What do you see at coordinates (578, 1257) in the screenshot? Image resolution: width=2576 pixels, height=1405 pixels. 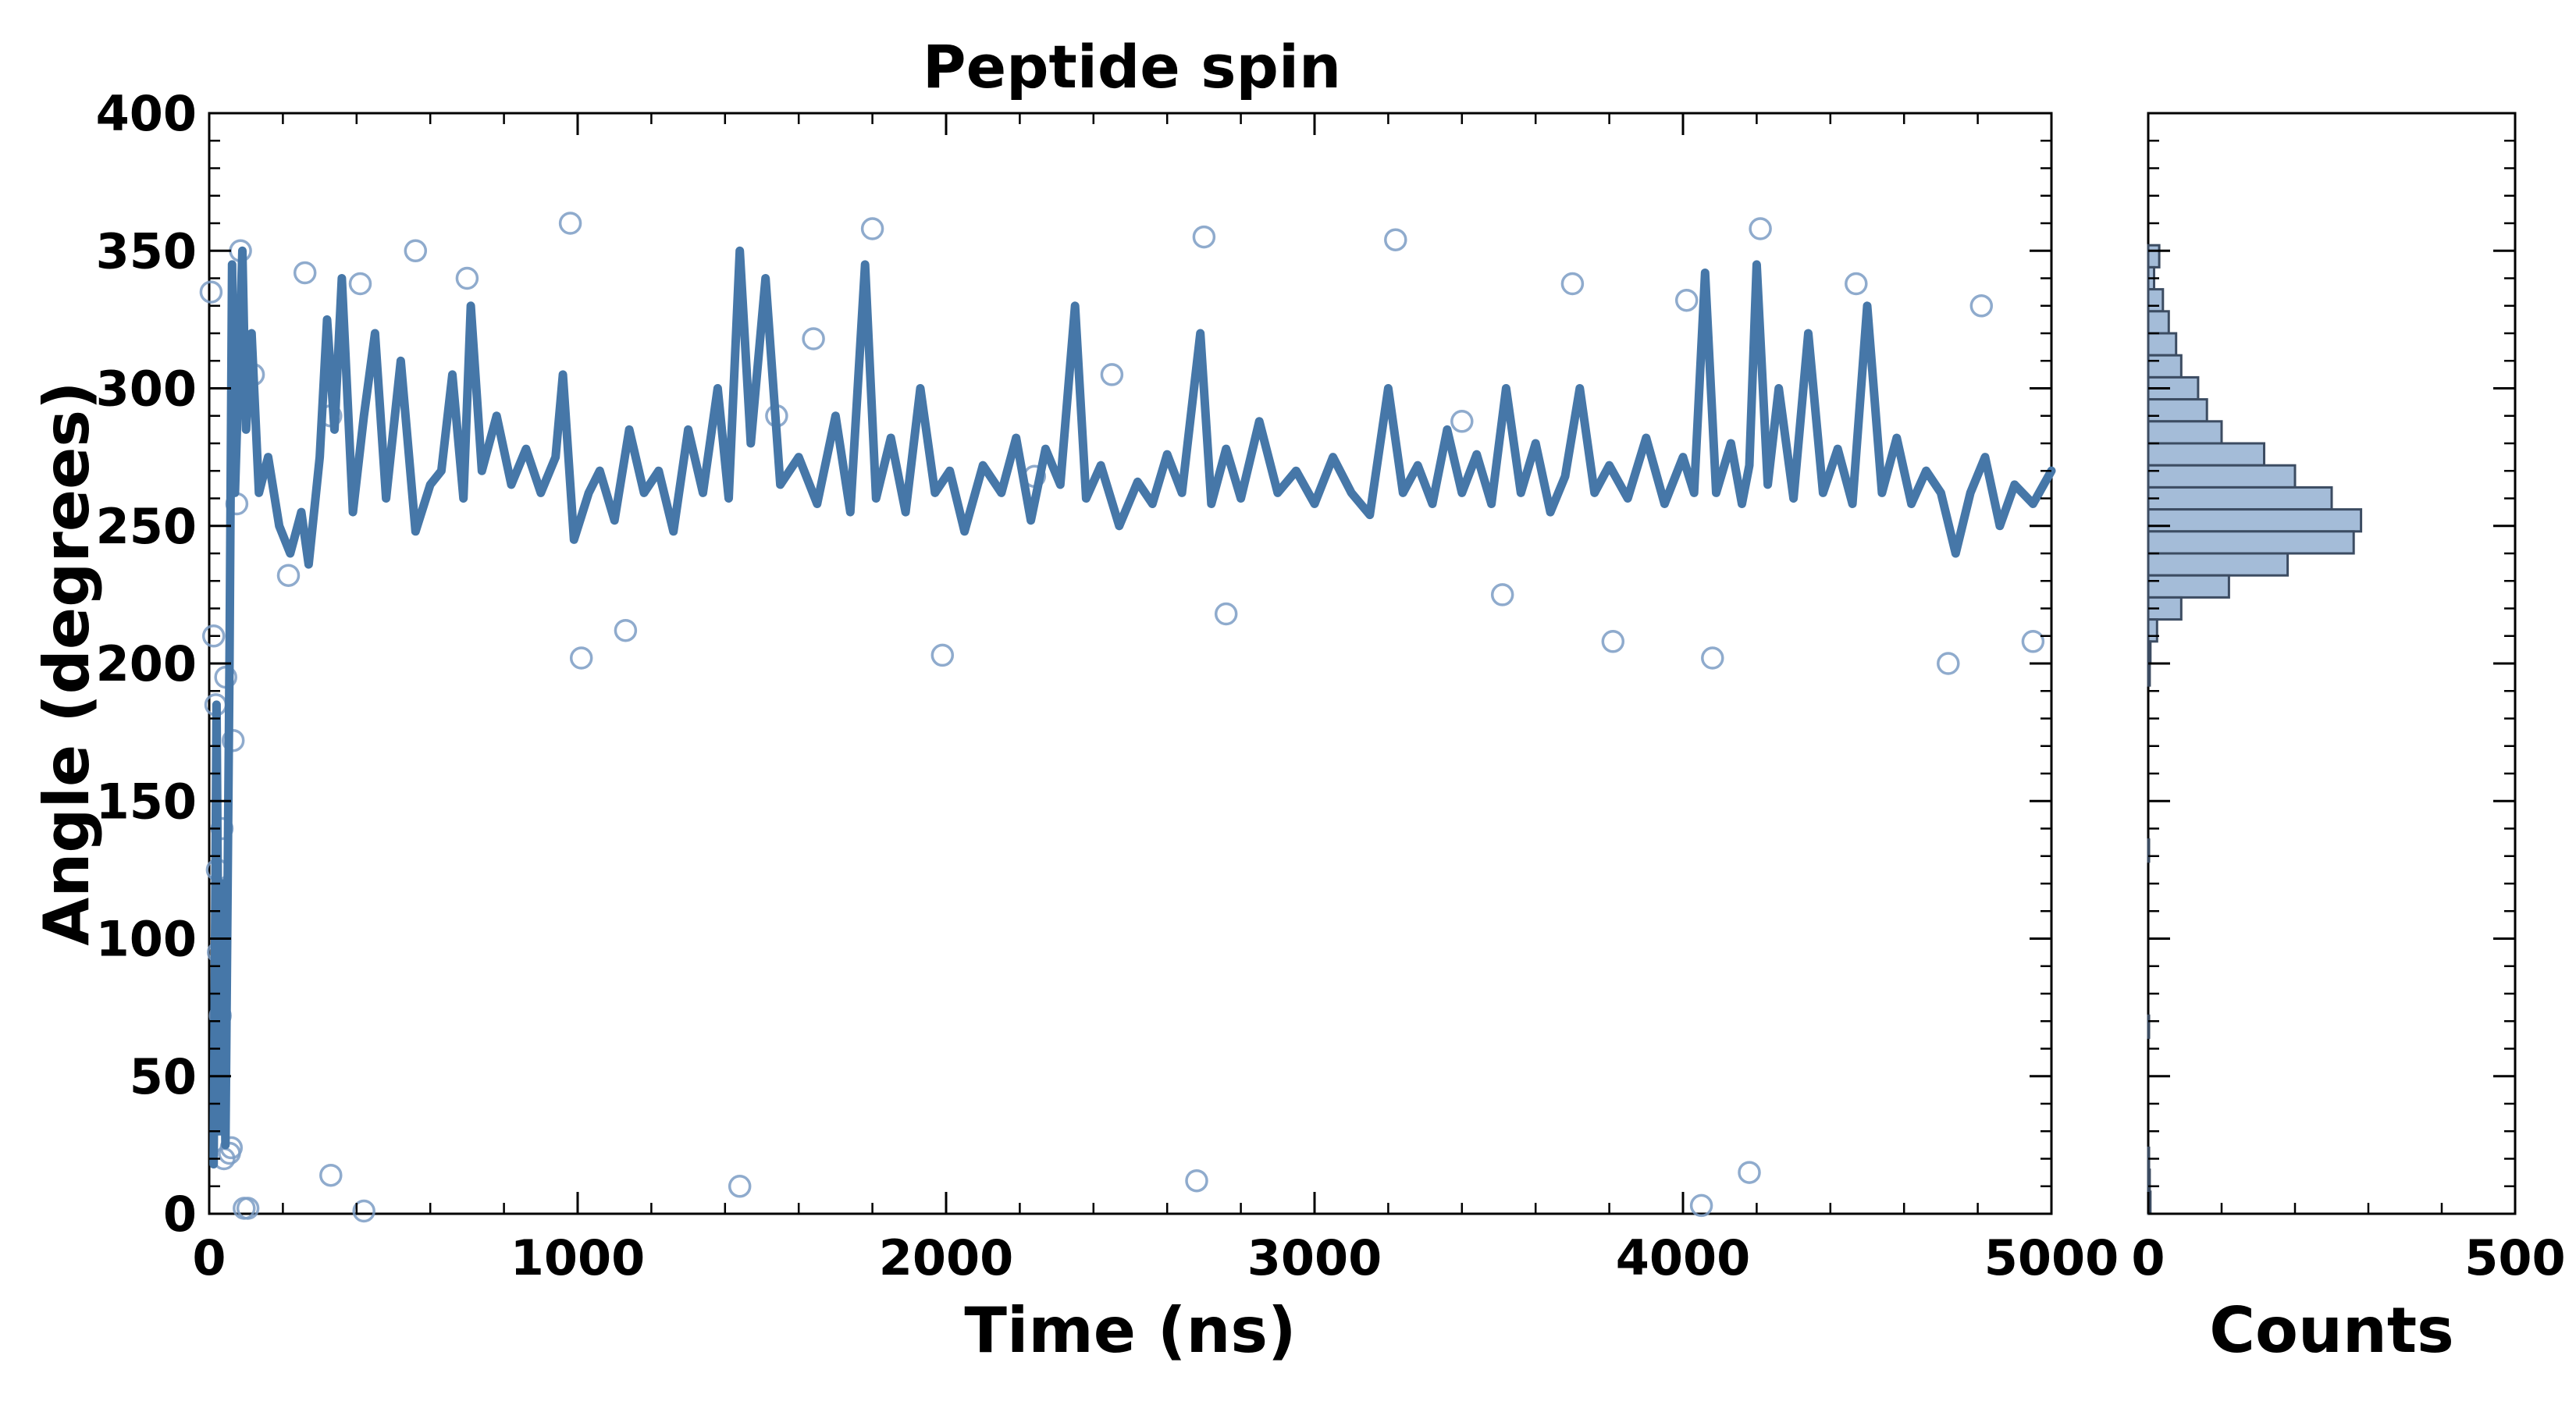 I see `x-tick-label: 1000` at bounding box center [578, 1257].